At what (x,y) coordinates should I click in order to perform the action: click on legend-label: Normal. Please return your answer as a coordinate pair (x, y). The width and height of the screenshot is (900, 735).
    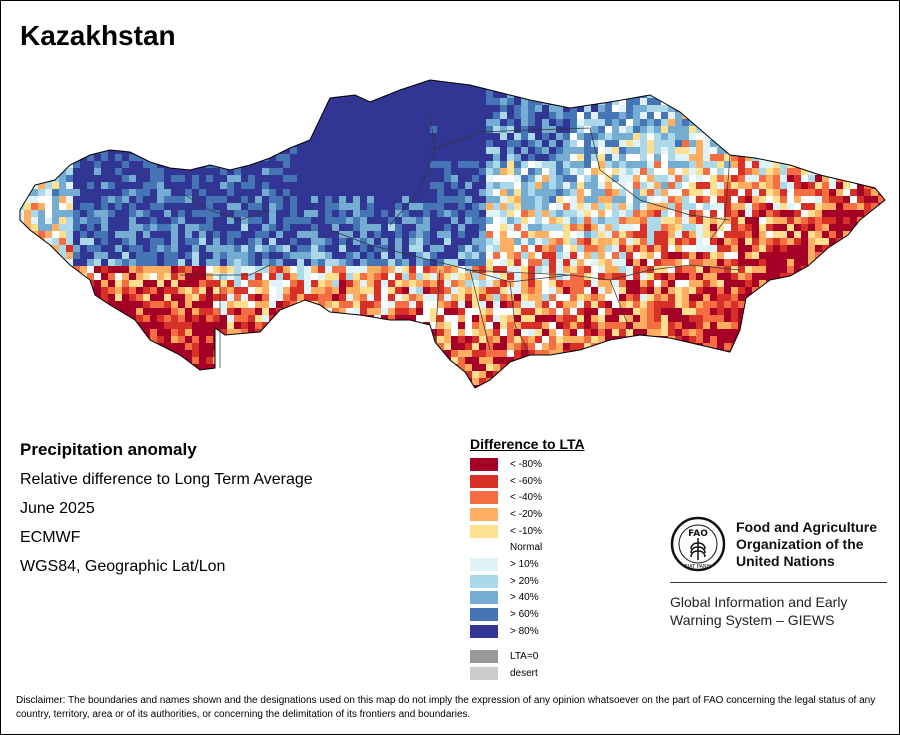
    Looking at the image, I should click on (526, 548).